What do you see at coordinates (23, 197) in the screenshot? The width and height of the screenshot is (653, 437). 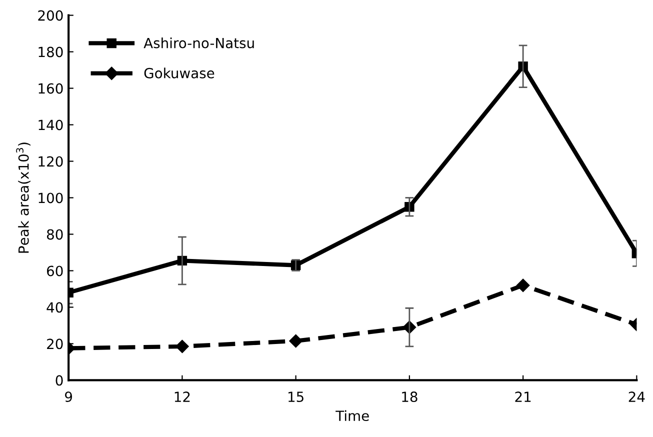 I see `y-axis-title: Peak area(x10$^{3}$)` at bounding box center [23, 197].